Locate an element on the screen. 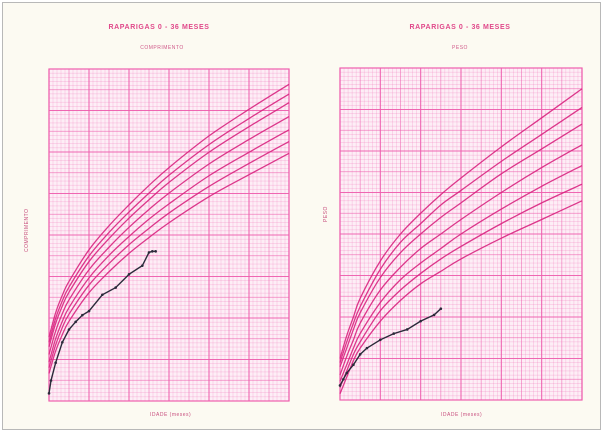 The image size is (603, 432). right-chart-title: RAPARIGAS 0 - 36 MESES is located at coordinates (460, 27).